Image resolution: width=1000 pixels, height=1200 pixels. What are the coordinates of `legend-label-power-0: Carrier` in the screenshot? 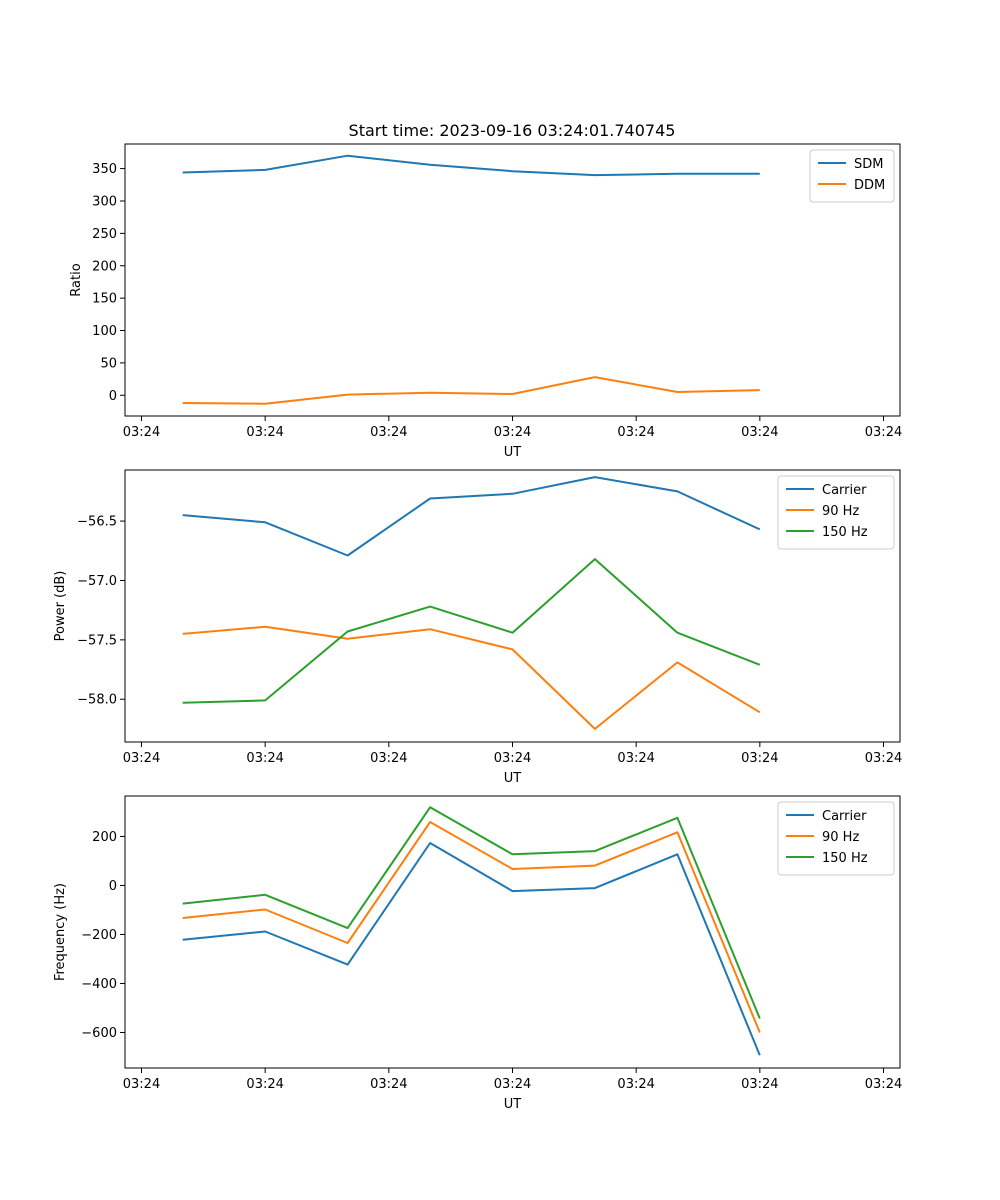 It's located at (844, 490).